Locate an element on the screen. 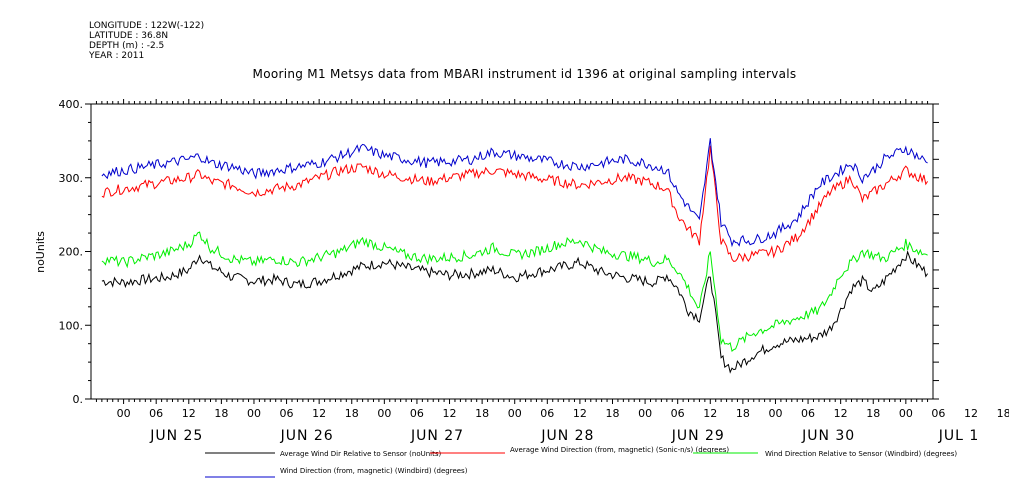  y-tick-label: 0. is located at coordinates (78, 399).